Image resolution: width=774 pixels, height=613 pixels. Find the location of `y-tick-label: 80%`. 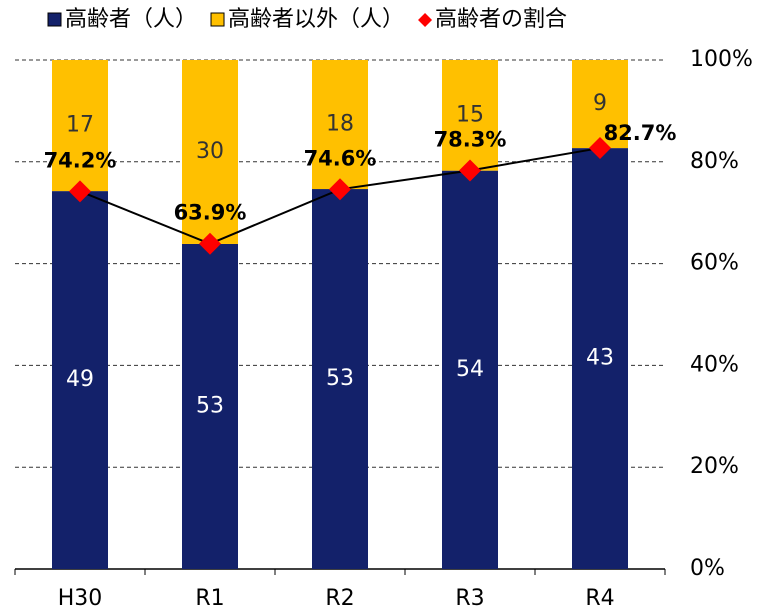

y-tick-label: 80% is located at coordinates (714, 161).